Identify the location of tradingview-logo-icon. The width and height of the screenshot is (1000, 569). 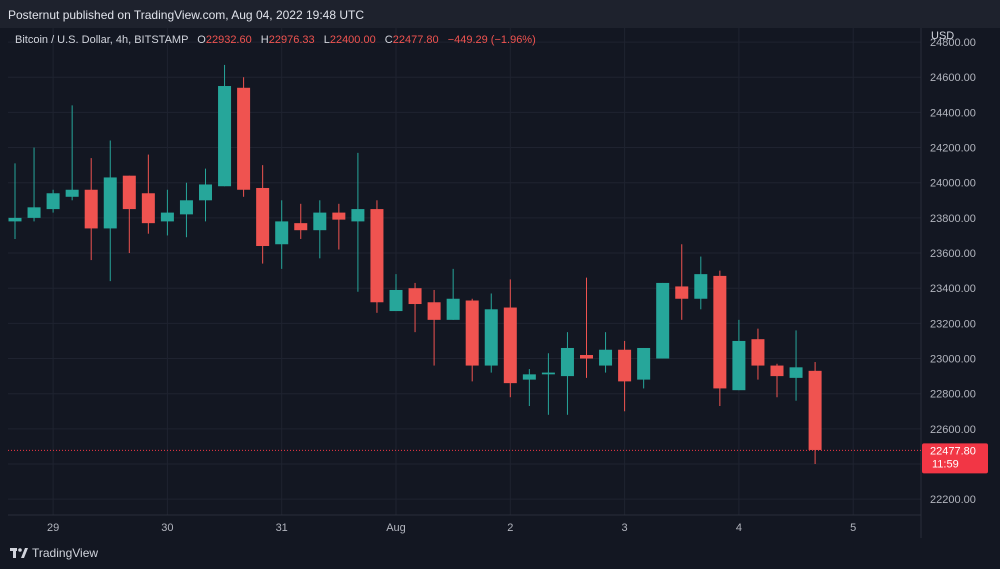
(19, 553).